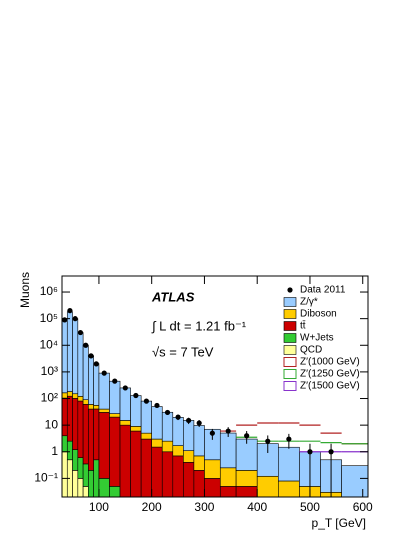  I want to click on legend-label: Z′(1250 GeV), so click(330, 374).